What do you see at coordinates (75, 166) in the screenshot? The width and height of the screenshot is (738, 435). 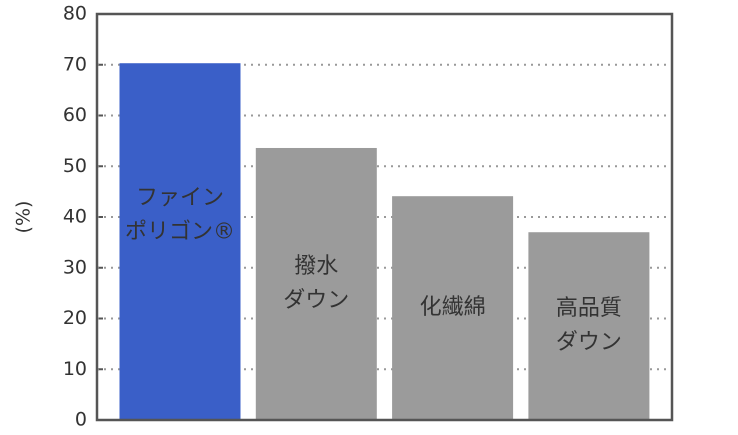 I see `y-tick-label: 50` at bounding box center [75, 166].